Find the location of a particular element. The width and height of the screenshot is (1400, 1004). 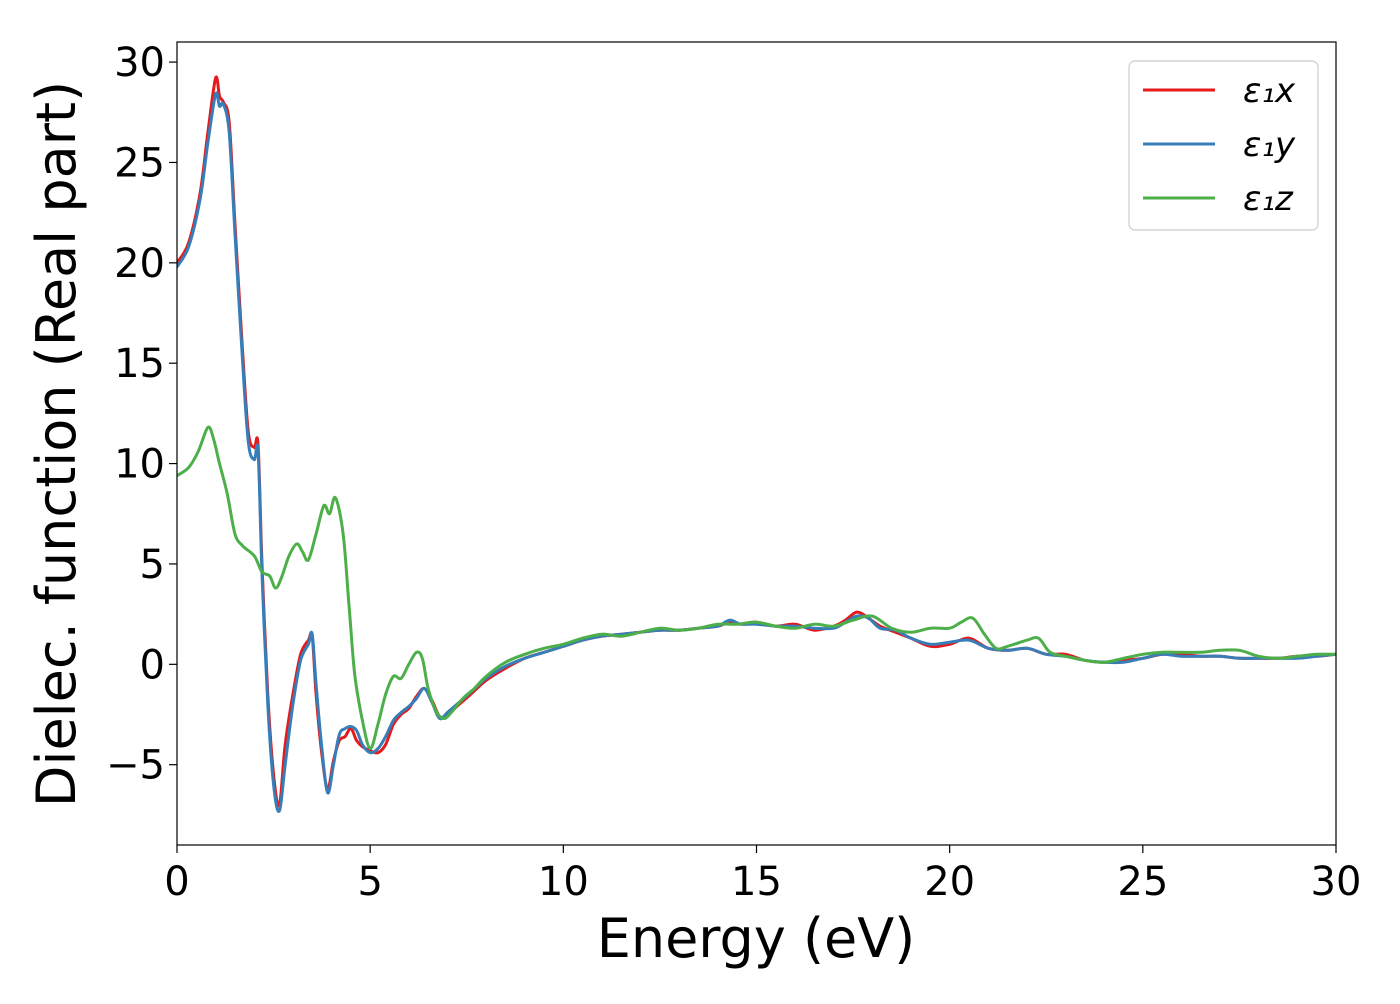

legend-items: ε₁x ε₁y ε₁z is located at coordinates (1219, 145).